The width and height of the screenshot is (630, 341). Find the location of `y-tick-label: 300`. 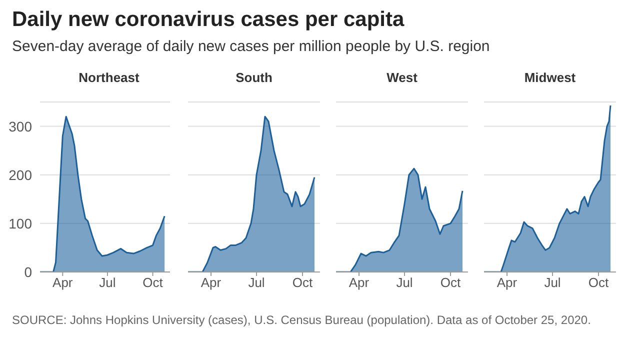

y-tick-label: 300 is located at coordinates (20, 126).